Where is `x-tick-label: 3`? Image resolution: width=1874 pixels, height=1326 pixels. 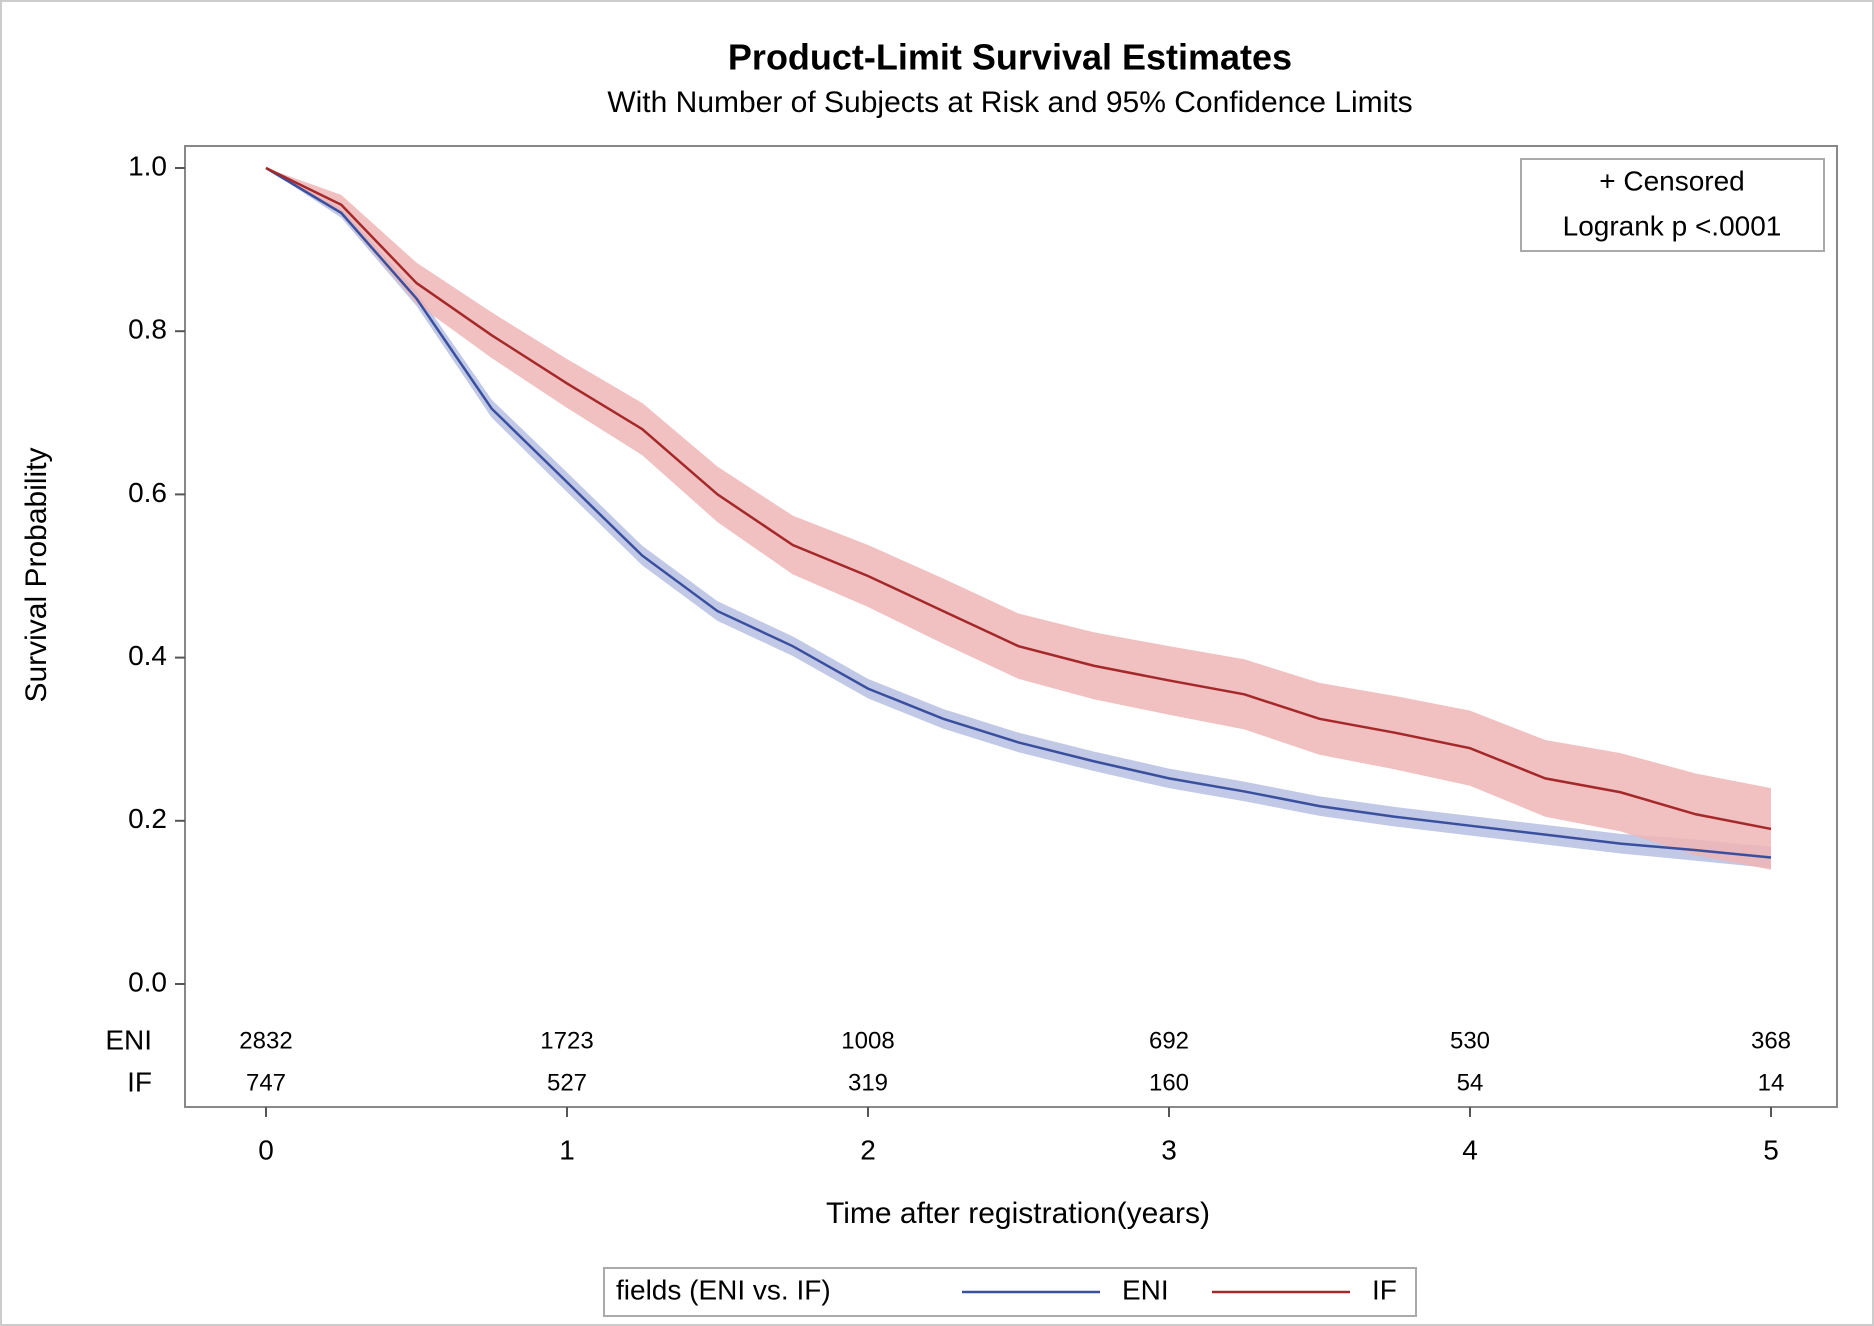 x-tick-label: 3 is located at coordinates (1169, 1149).